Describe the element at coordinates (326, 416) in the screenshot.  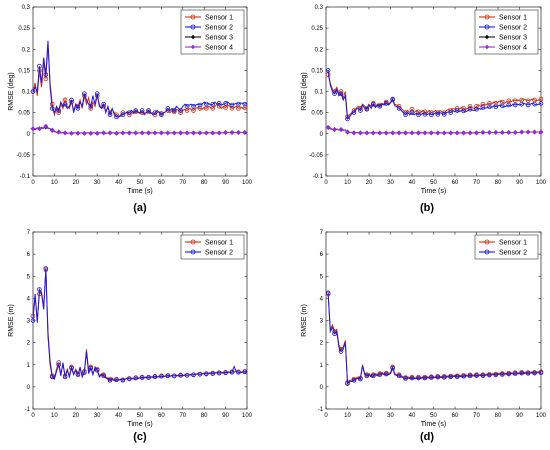
I see `x-tick-label: 0` at that location.